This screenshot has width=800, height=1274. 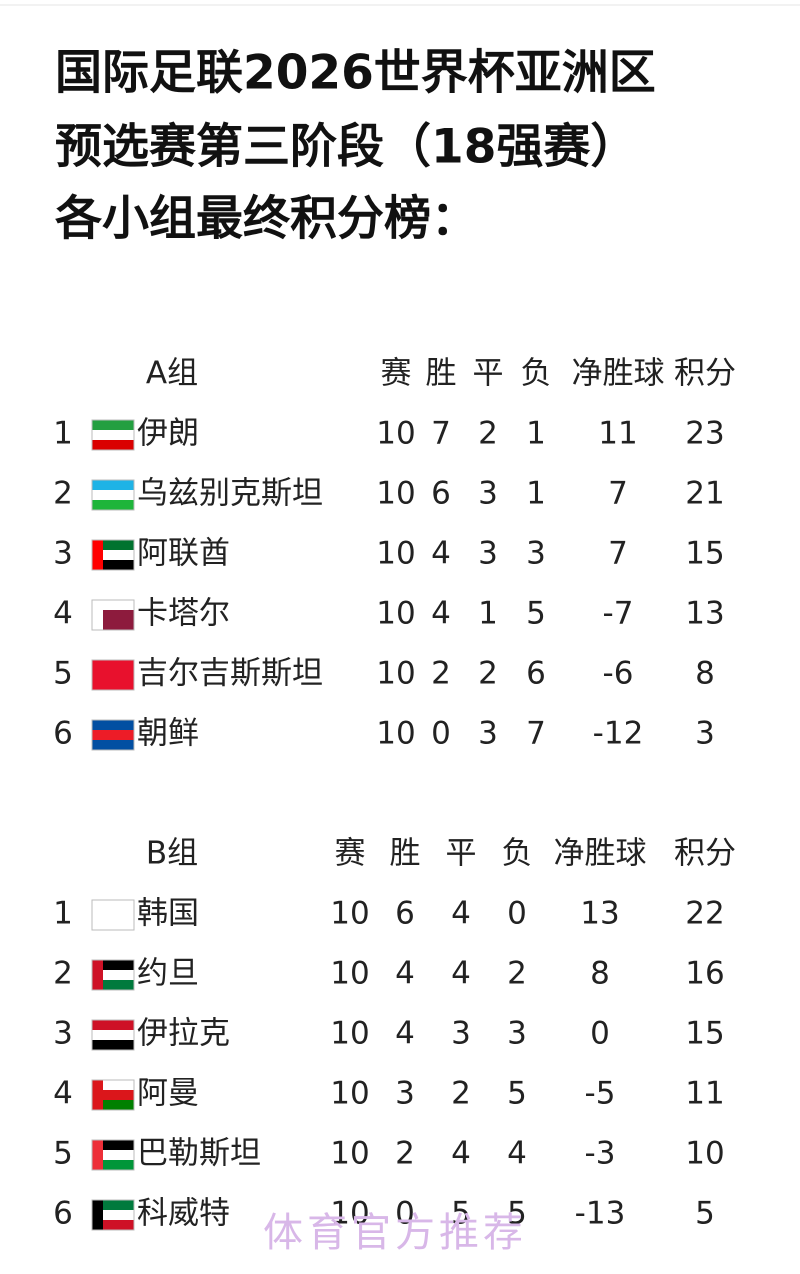 What do you see at coordinates (168, 734) in the screenshot?
I see `team-name: 朝鲜` at bounding box center [168, 734].